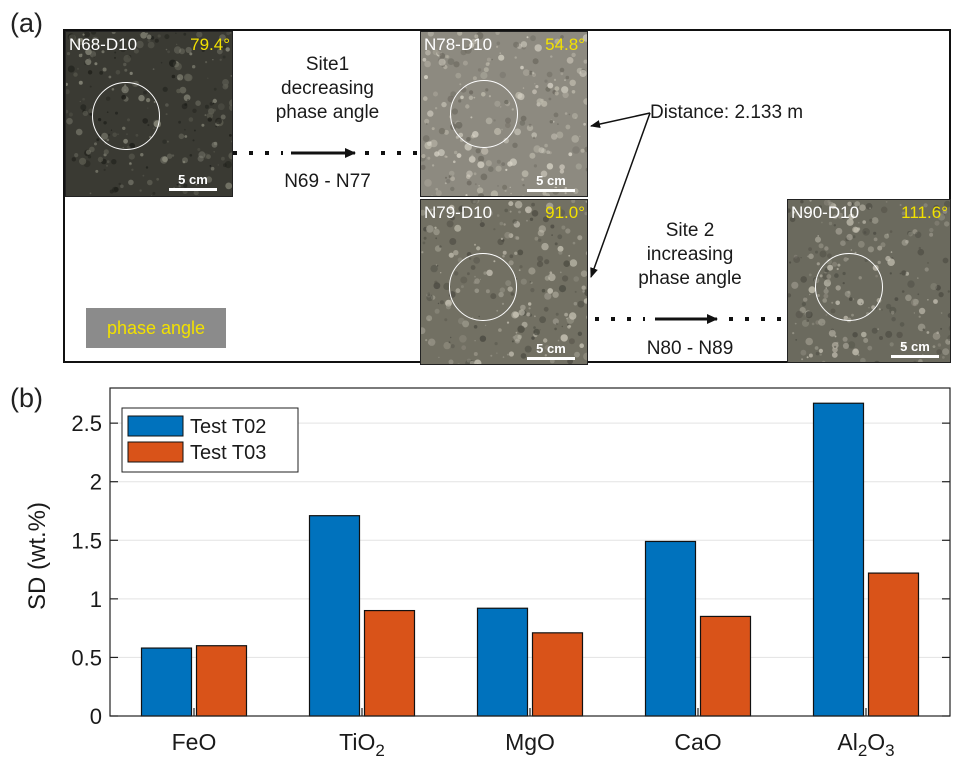 This screenshot has width=968, height=779. Describe the element at coordinates (551, 180) in the screenshot. I see `photo-n78-scale-label: 5 cm` at that location.